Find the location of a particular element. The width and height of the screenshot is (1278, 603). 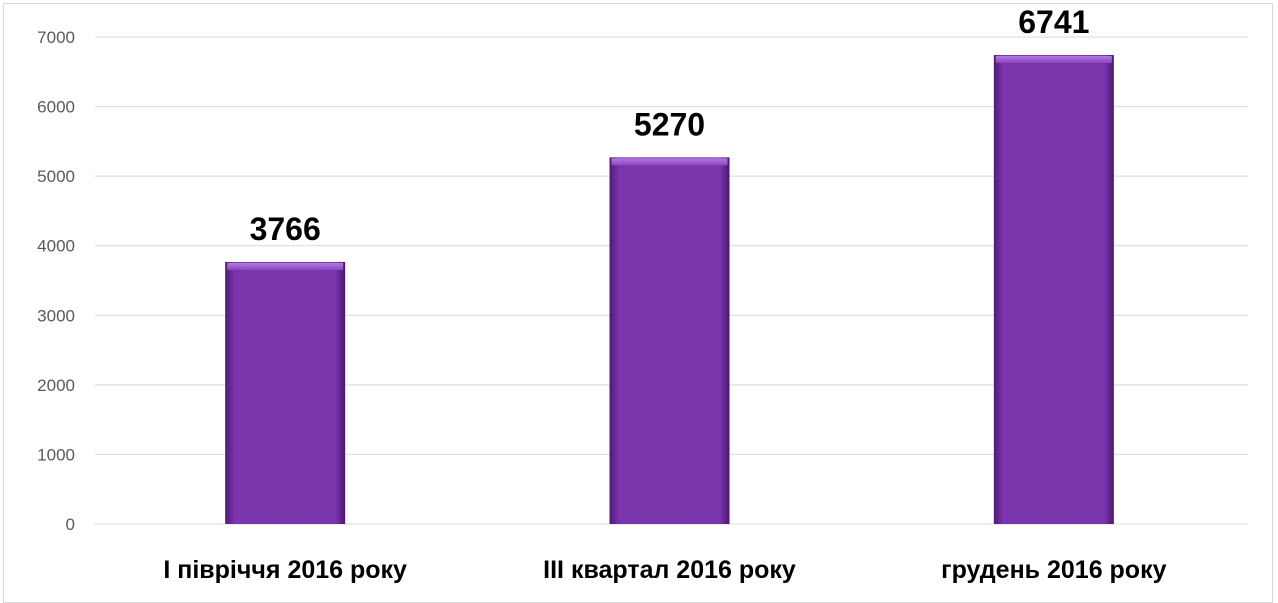

category-label-2: III квартал 2016 року is located at coordinates (669, 570).